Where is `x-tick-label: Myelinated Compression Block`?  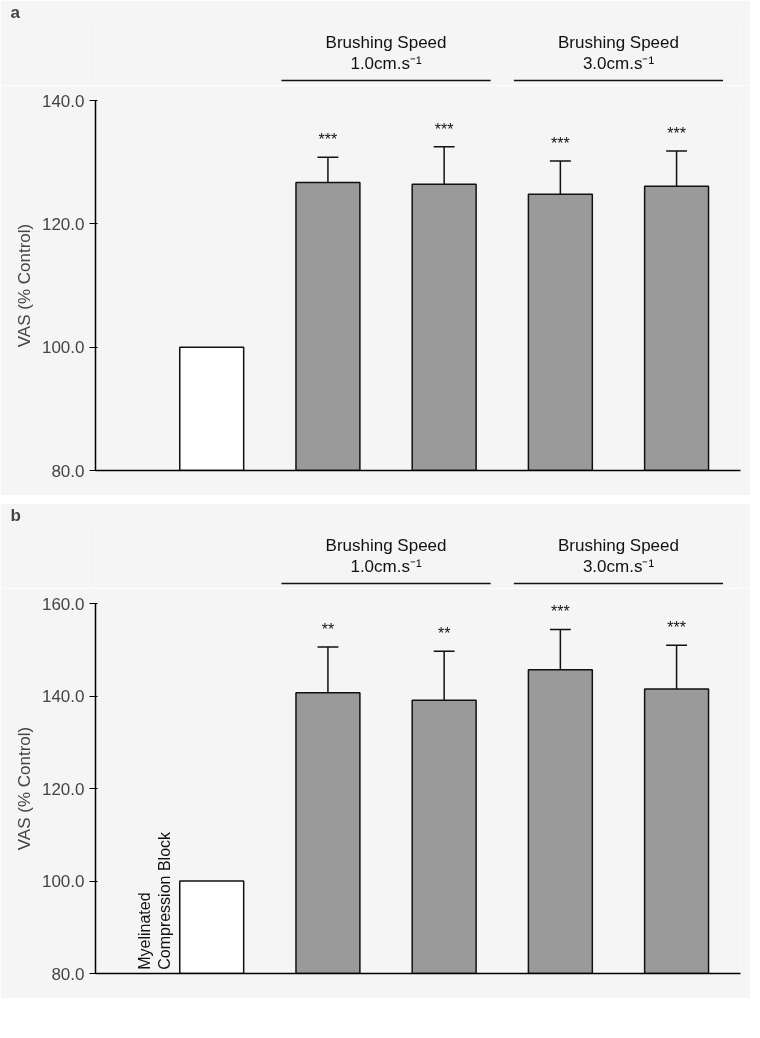
x-tick-label: Myelinated Compression Block is located at coordinates (154, 900).